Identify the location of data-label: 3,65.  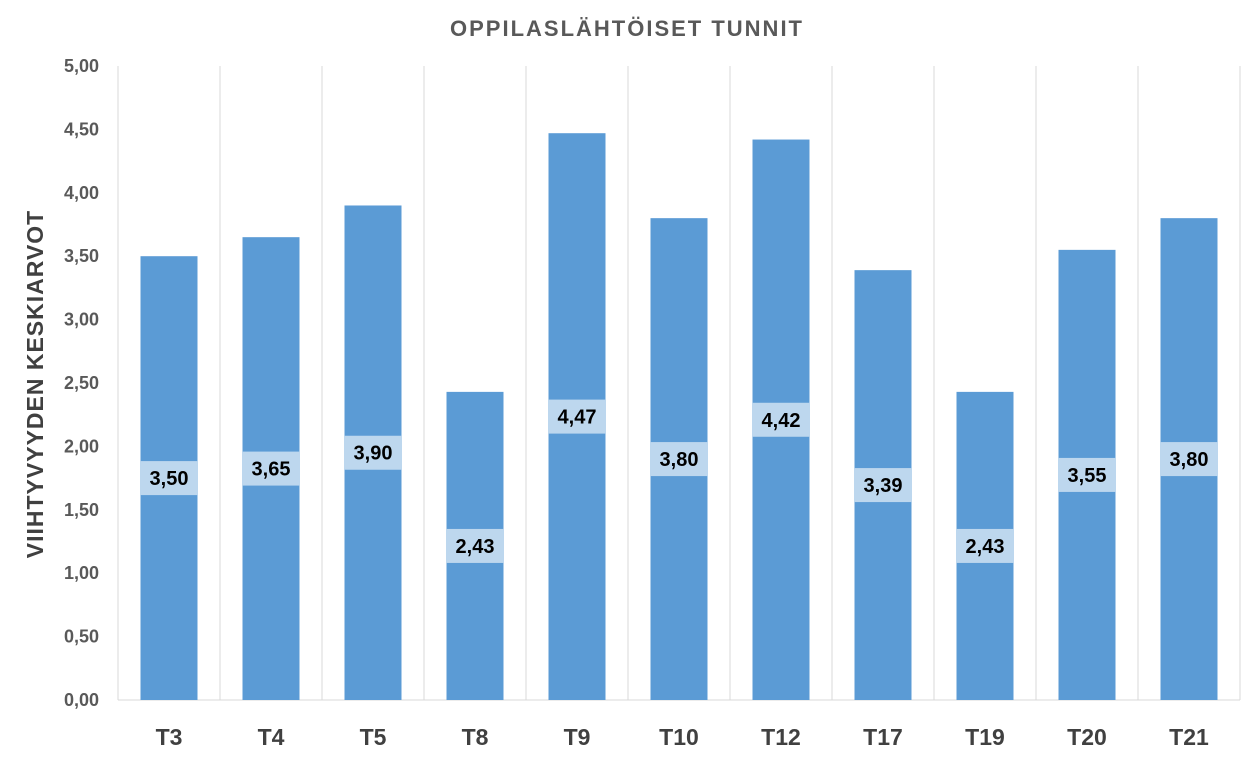
(271, 470).